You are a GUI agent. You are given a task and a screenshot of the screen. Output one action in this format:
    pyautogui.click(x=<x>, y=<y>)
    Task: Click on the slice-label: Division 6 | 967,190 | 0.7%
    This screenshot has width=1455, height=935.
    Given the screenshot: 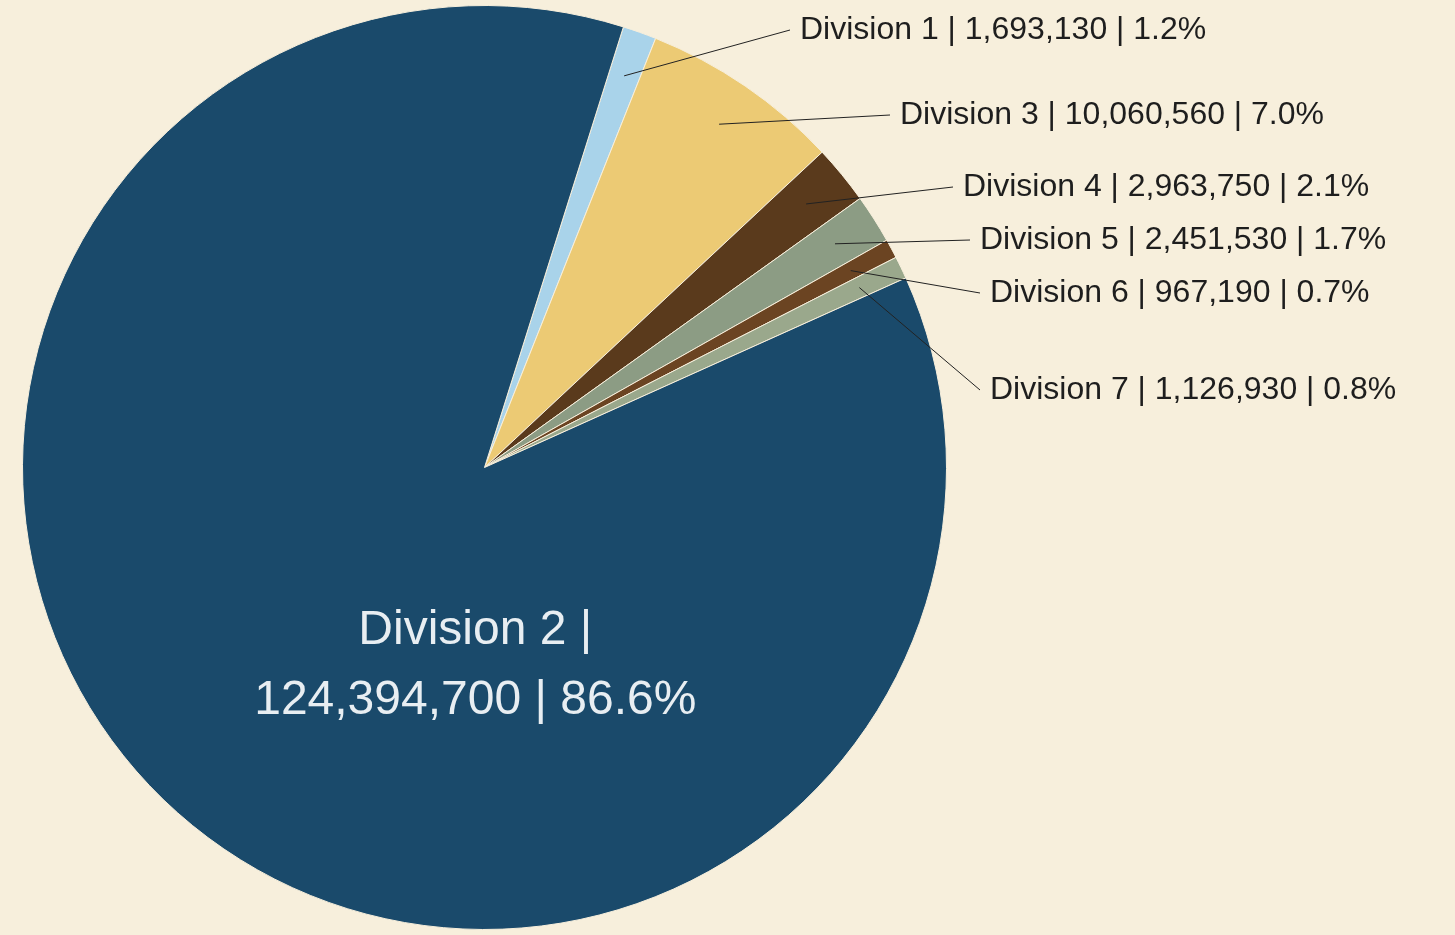 What is the action you would take?
    pyautogui.click(x=1180, y=290)
    